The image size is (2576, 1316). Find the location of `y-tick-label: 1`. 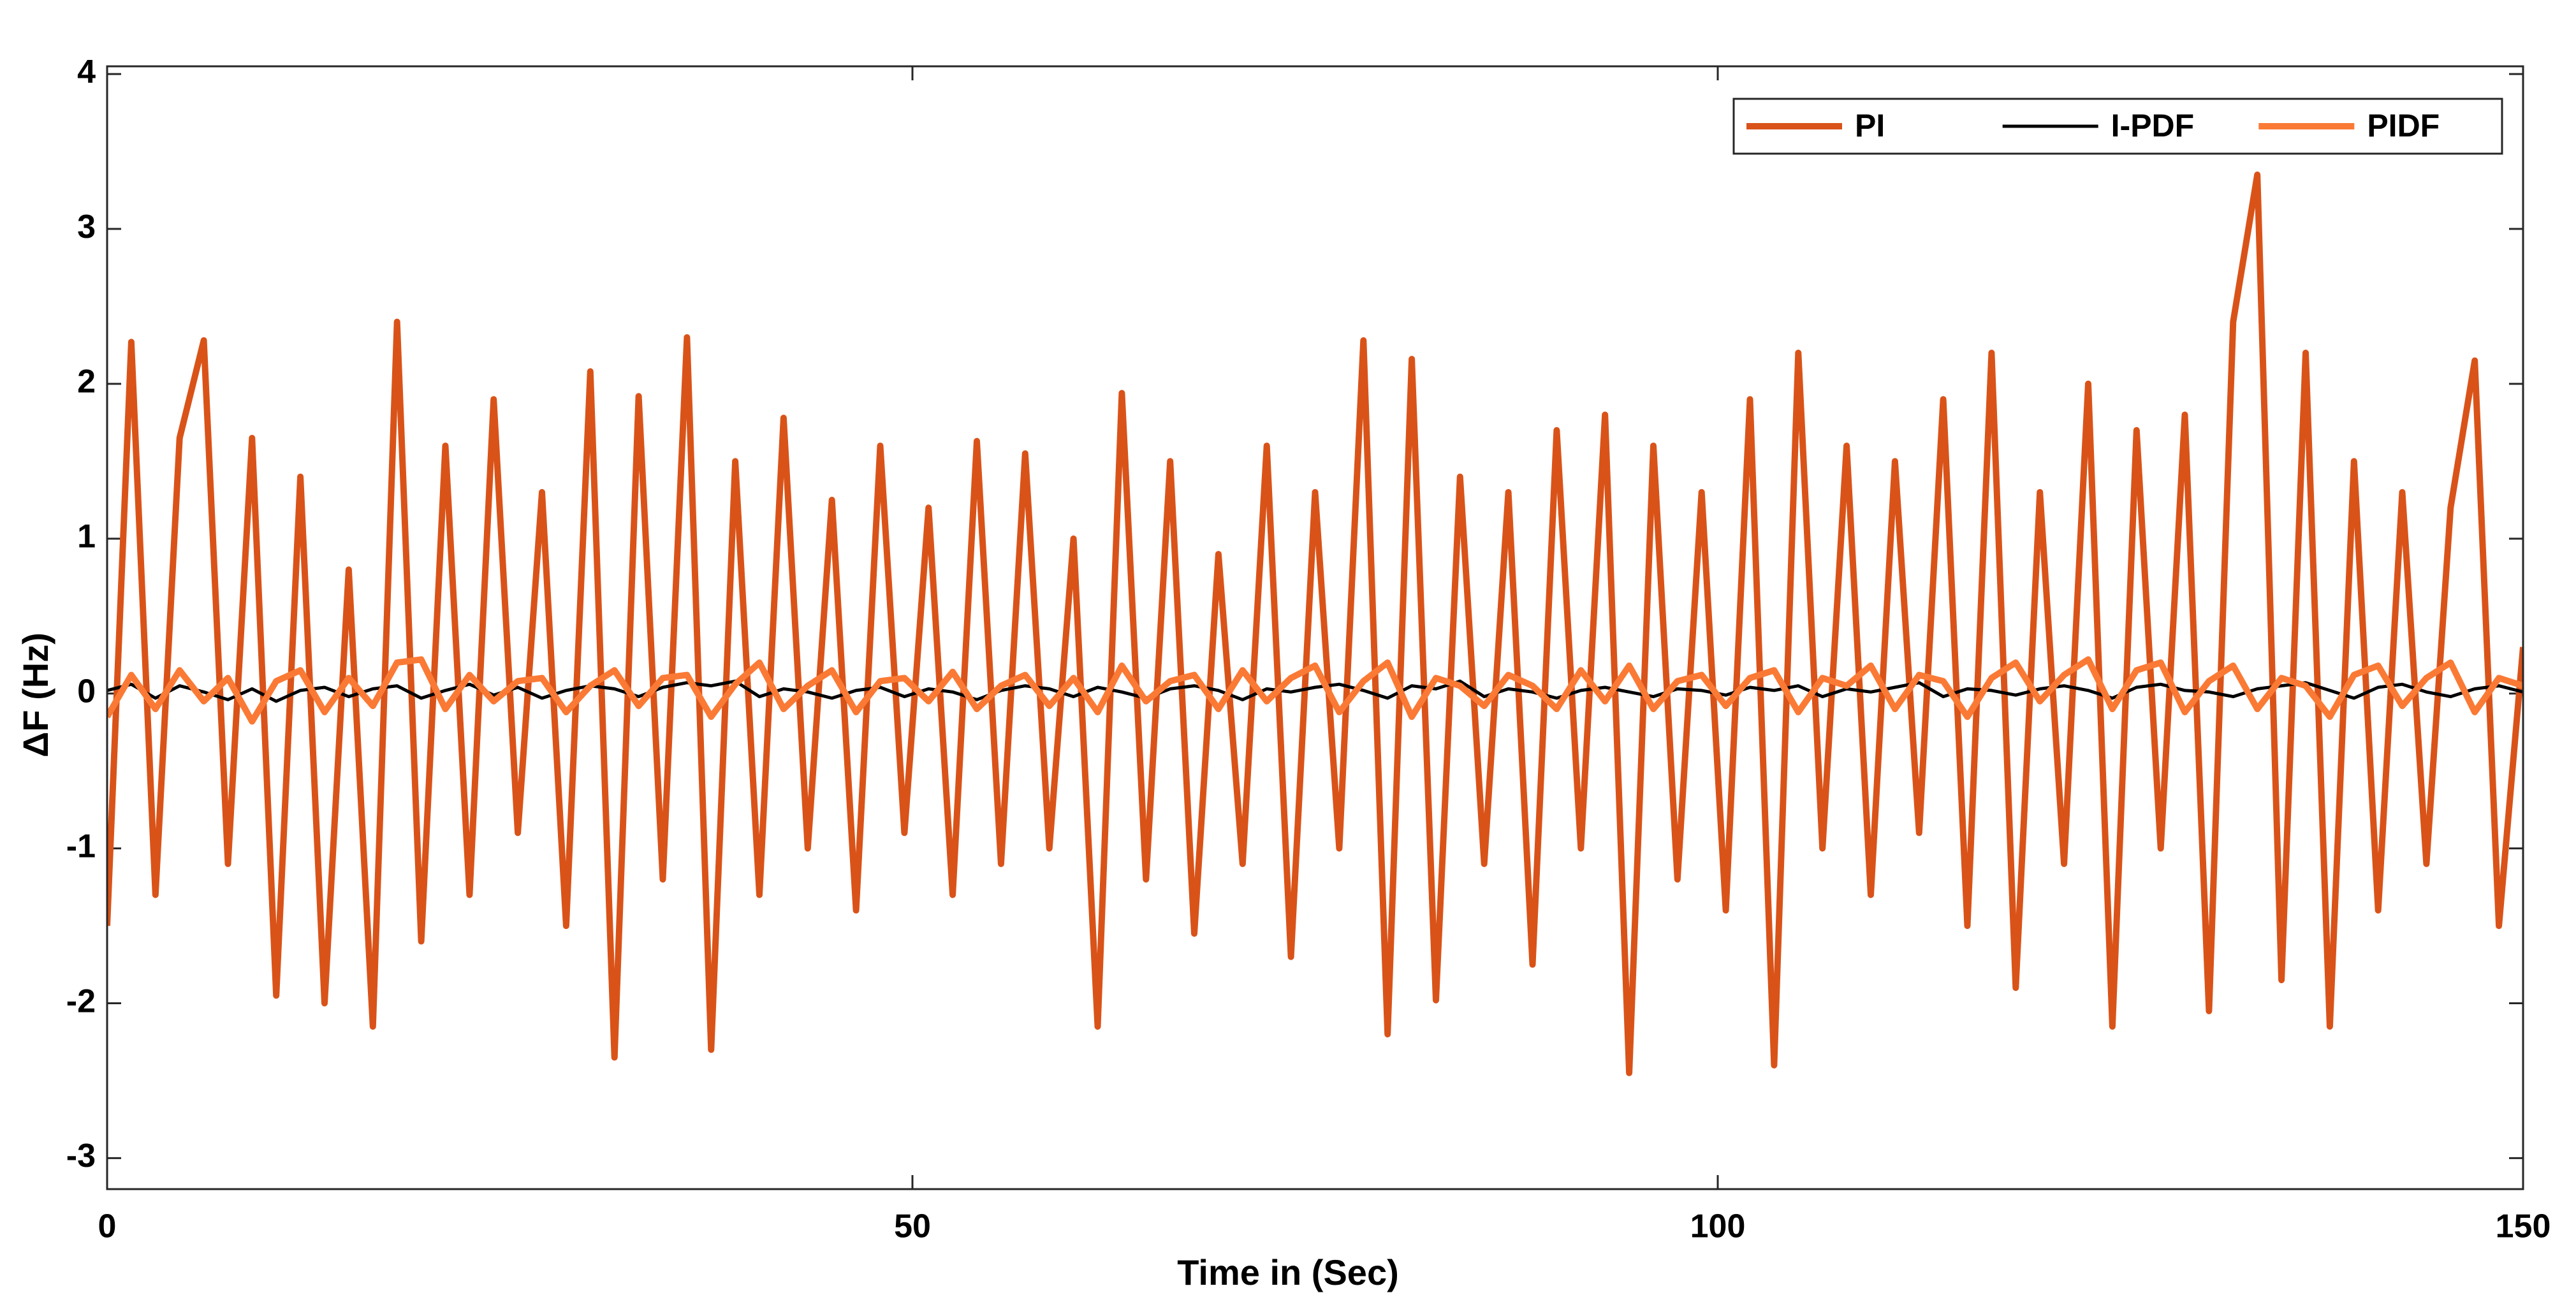

y-tick-label: 1 is located at coordinates (86, 537).